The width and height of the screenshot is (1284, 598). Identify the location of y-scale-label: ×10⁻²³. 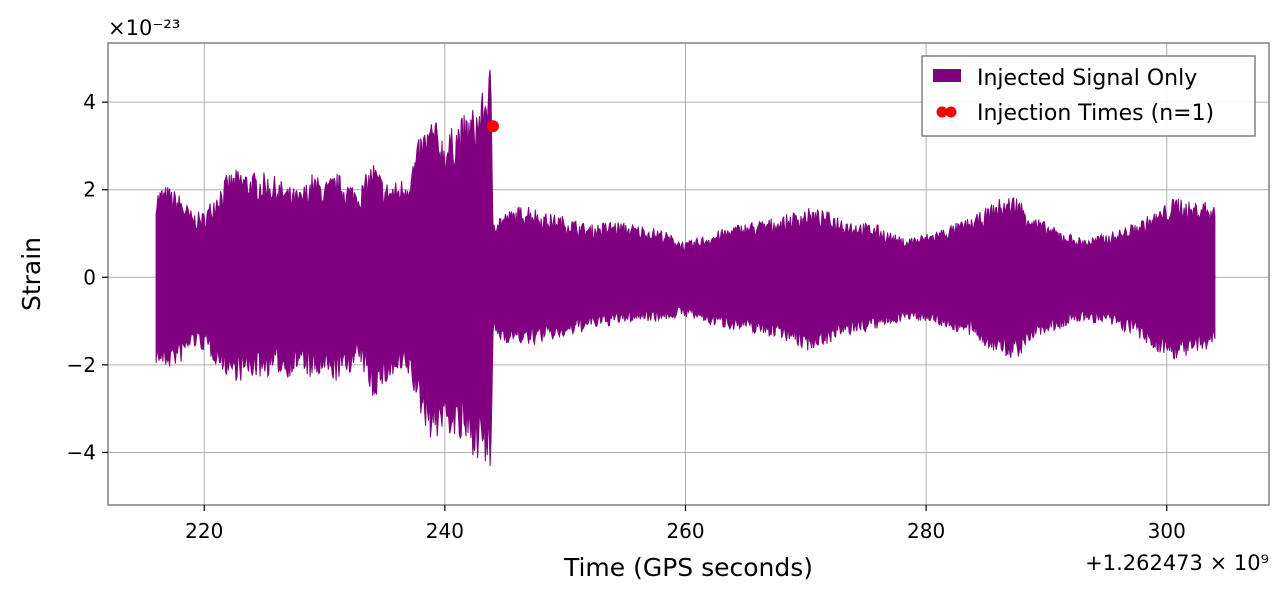
(144, 28).